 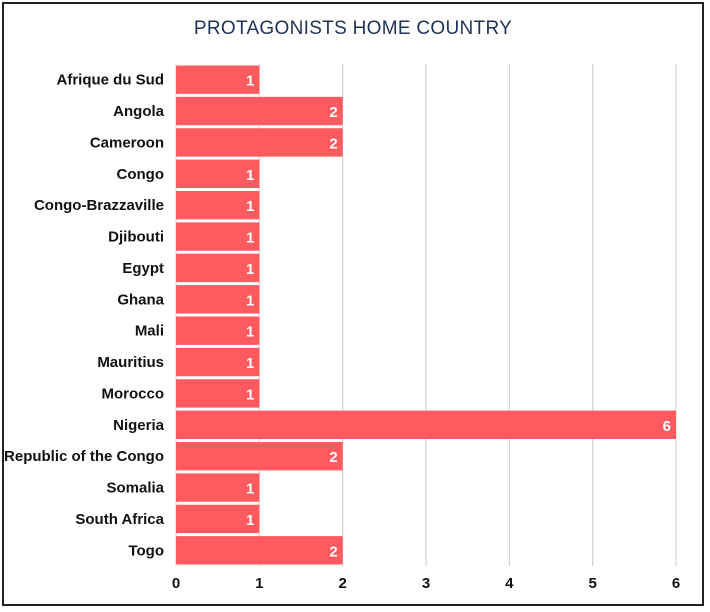 What do you see at coordinates (259, 583) in the screenshot?
I see `x-tick-label: 1` at bounding box center [259, 583].